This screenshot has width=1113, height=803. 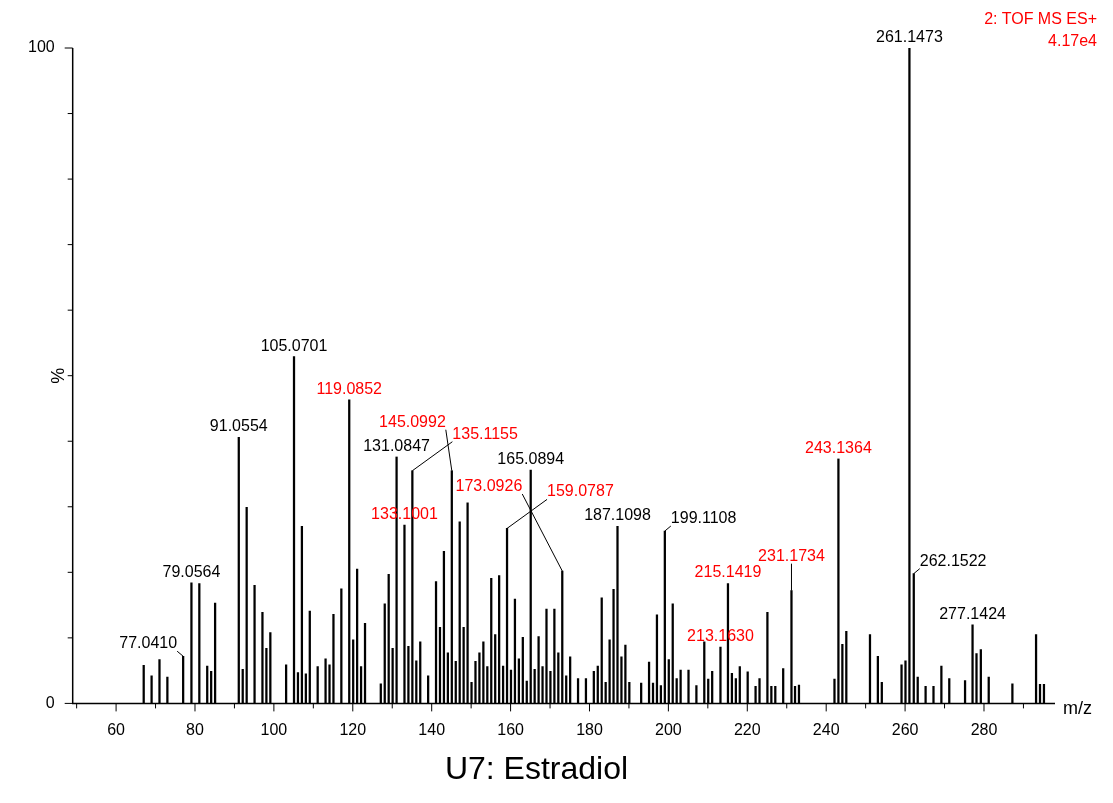 I want to click on x-tick-label: 180, so click(x=589, y=730).